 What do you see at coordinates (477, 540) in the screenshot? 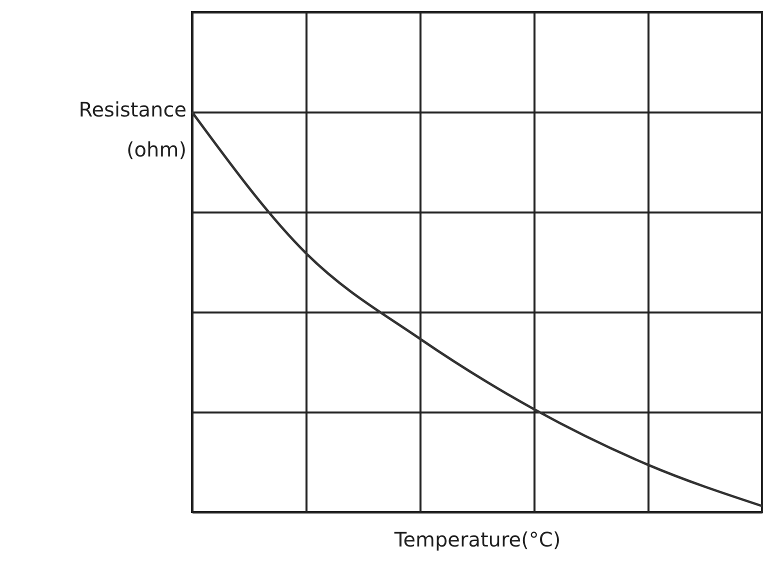
I see `x-axis-title: Temperature(°C)` at bounding box center [477, 540].